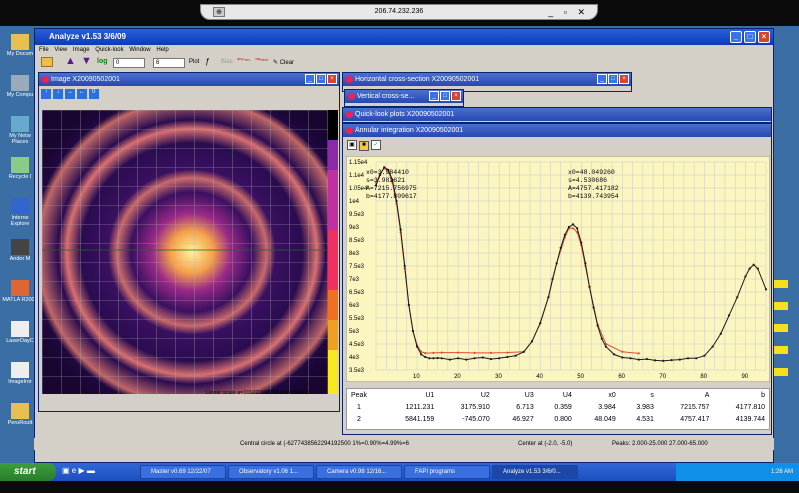  What do you see at coordinates (20, 54) in the screenshot?
I see `desktop-icon-label: My Docum` at bounding box center [20, 54].